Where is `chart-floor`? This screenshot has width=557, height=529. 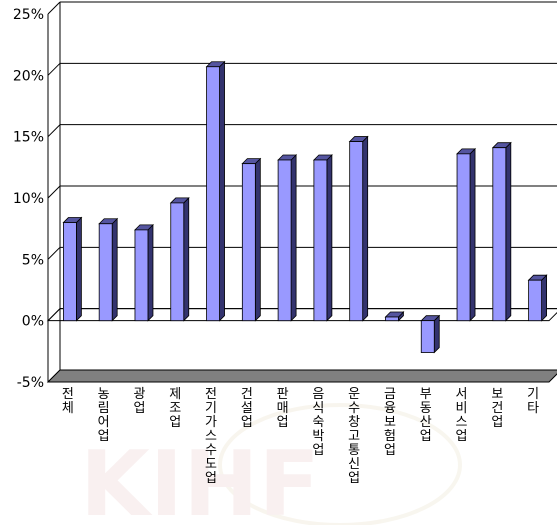 chart-floor is located at coordinates (301, 376).